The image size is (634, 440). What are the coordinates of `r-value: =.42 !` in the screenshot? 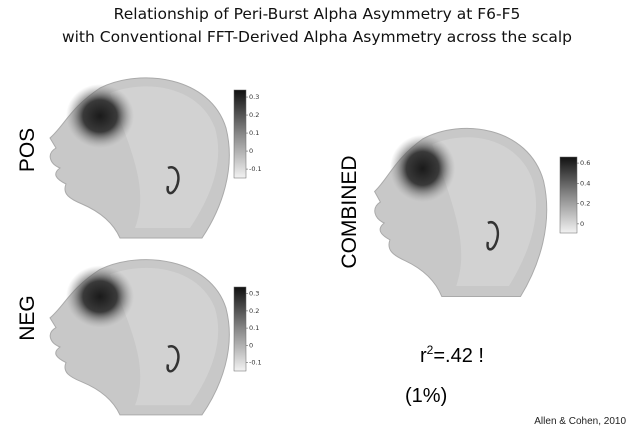 It's located at (458, 356).